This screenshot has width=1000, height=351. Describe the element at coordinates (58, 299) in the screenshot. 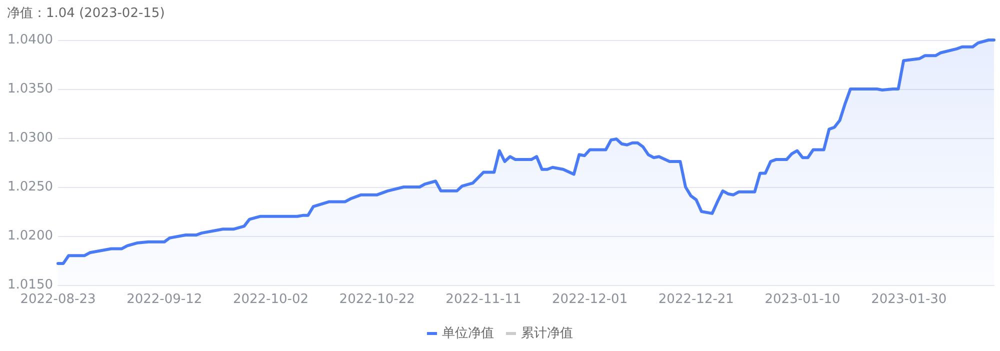

I see `x-tick-label: 2022-08-23` at that location.